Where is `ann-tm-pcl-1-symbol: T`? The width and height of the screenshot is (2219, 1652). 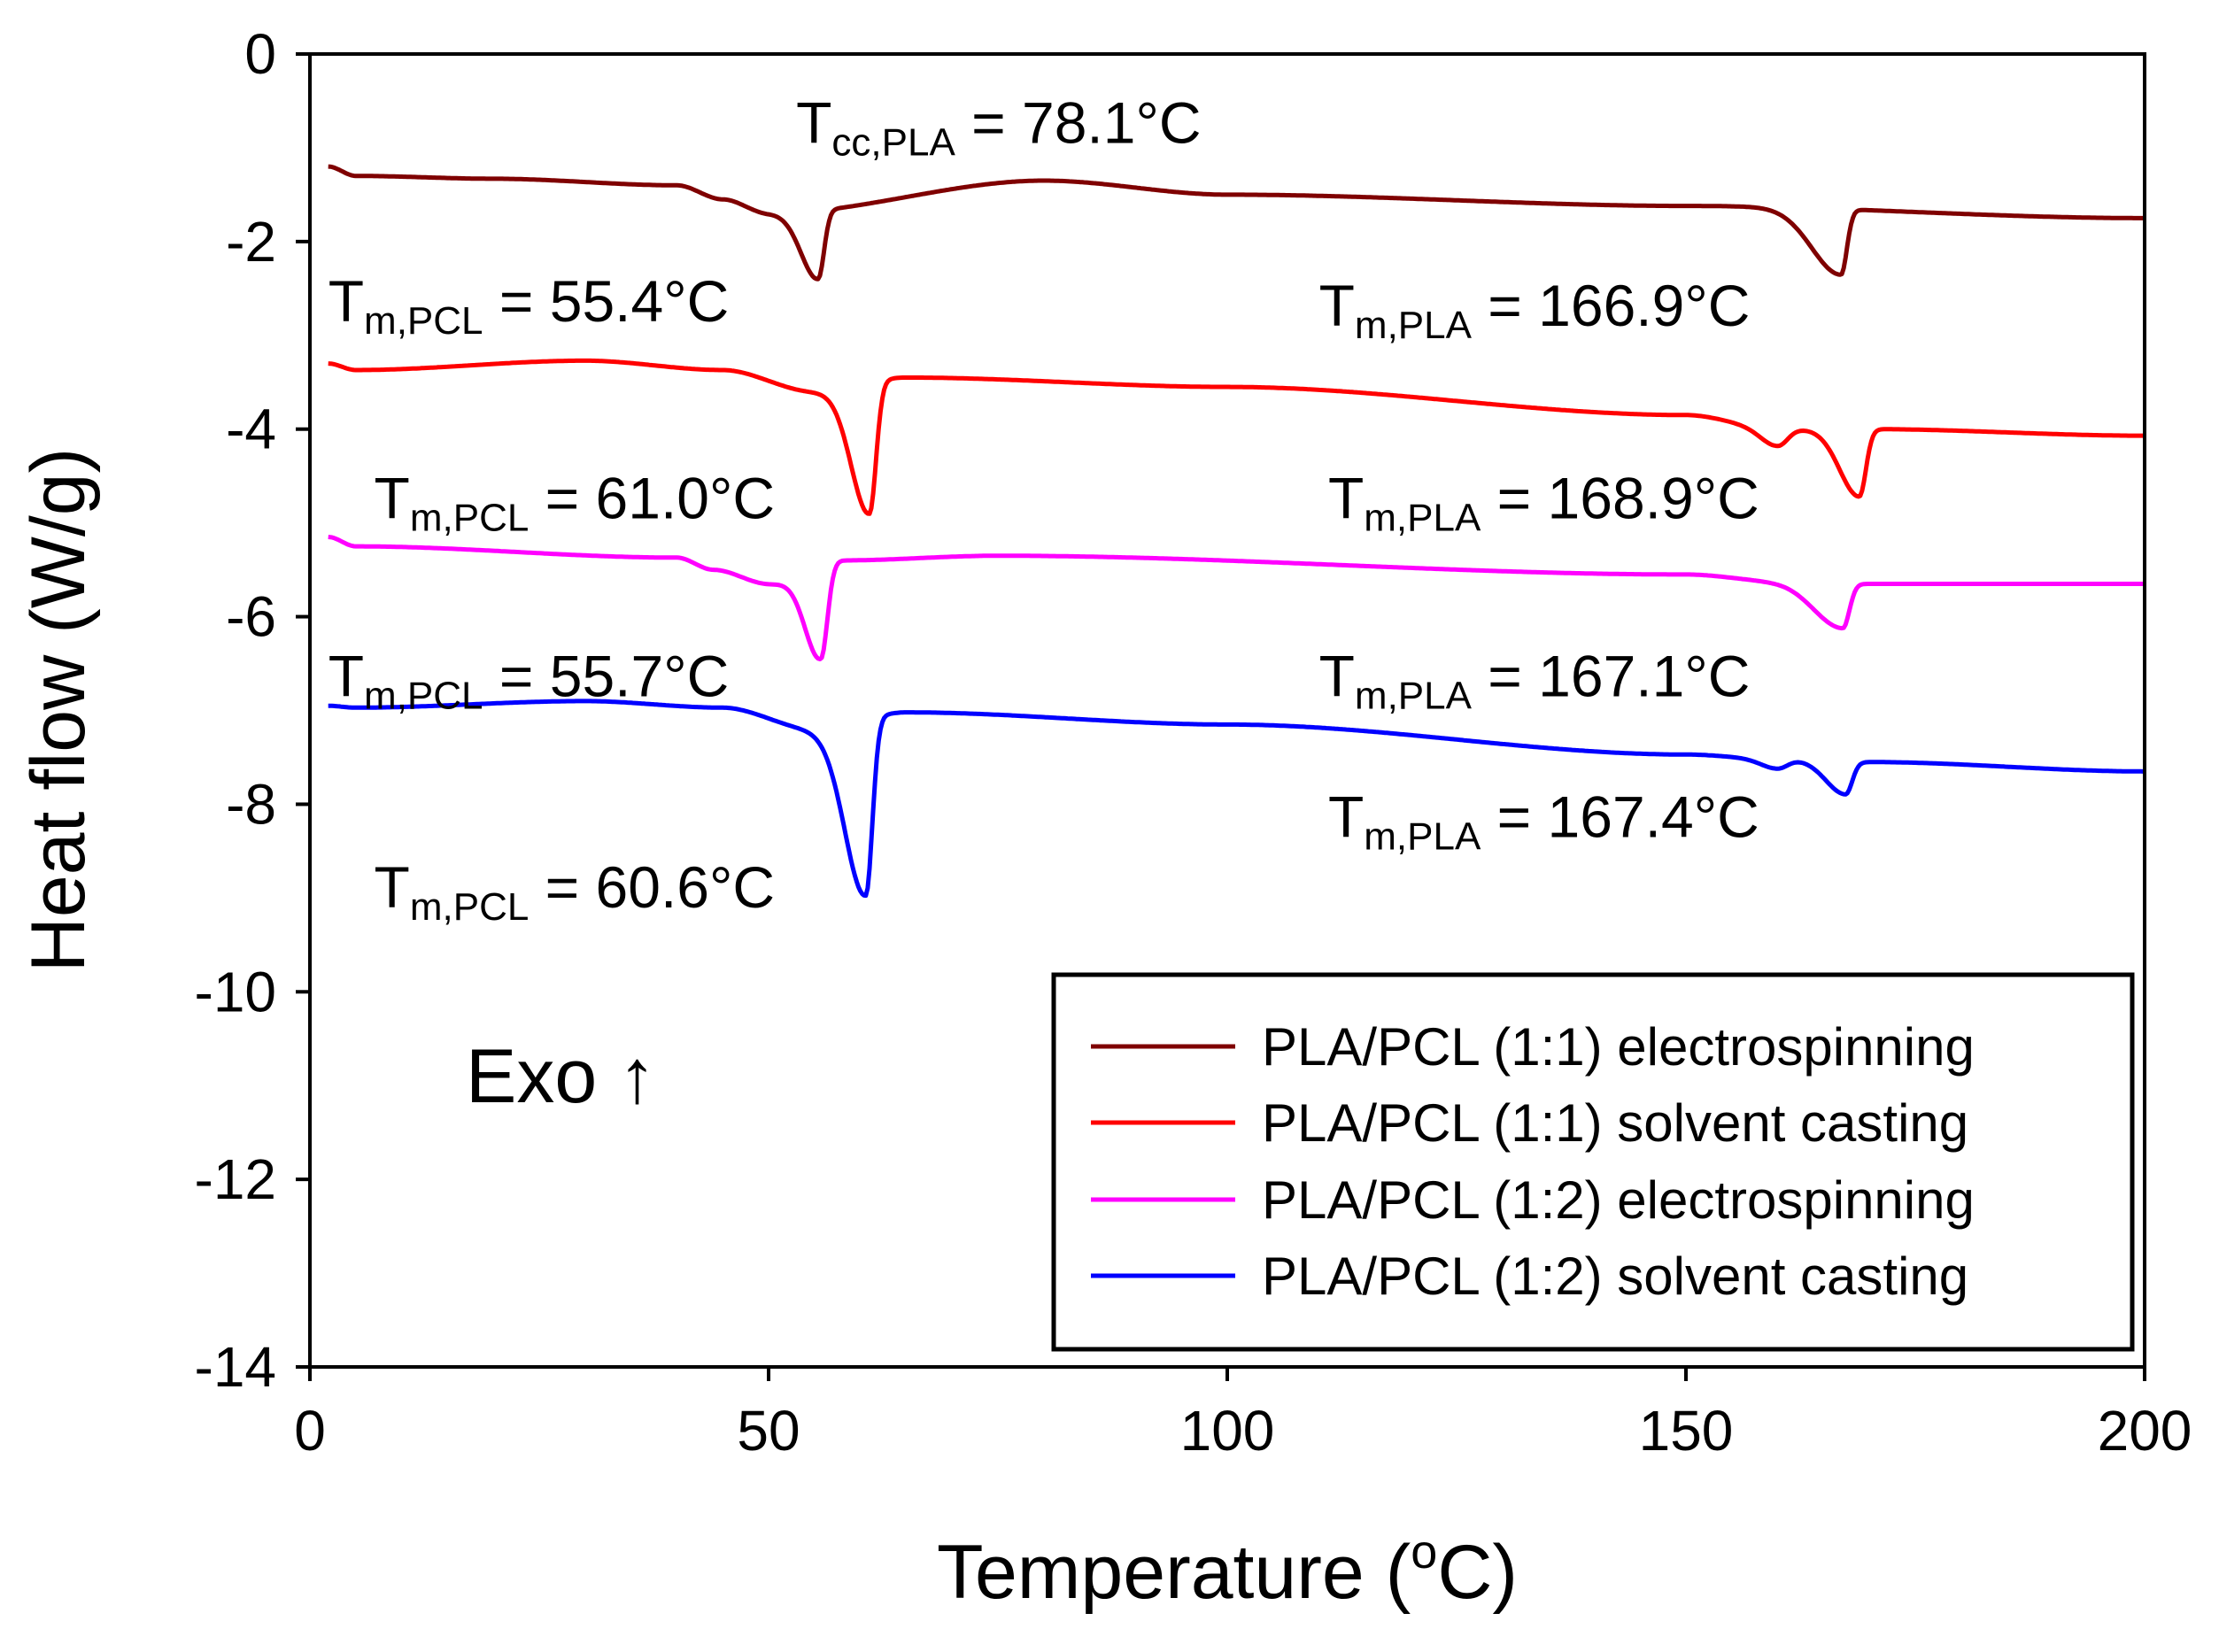 ann-tm-pcl-1-symbol: T is located at coordinates (346, 301).